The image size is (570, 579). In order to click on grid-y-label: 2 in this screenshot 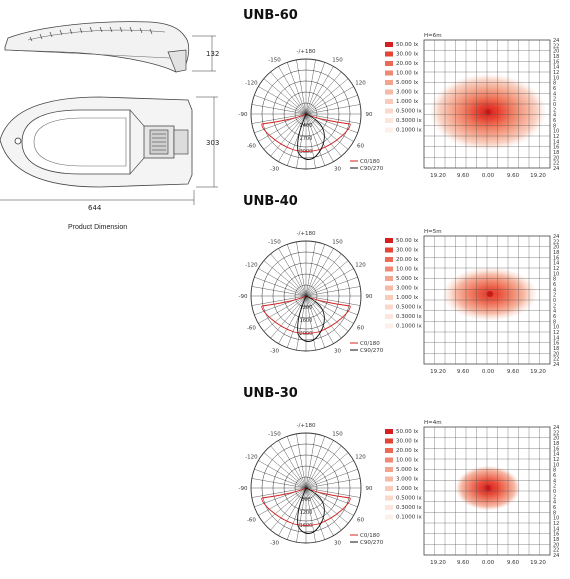, I will do `click(554, 296)`.